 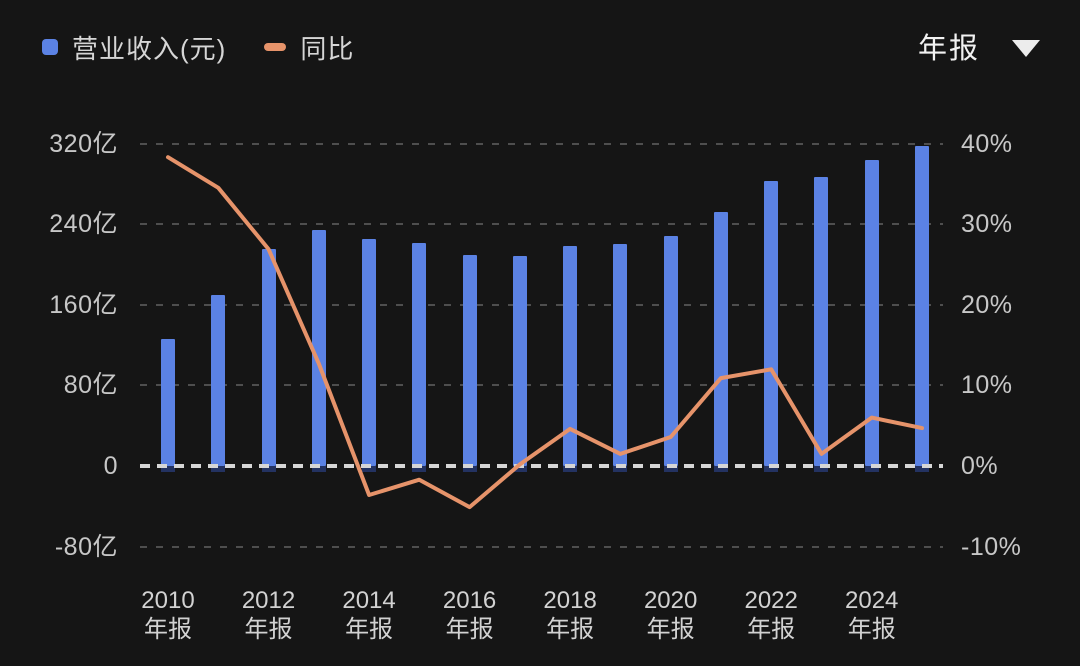 I want to click on x-axis-year: 2020, so click(x=670, y=600).